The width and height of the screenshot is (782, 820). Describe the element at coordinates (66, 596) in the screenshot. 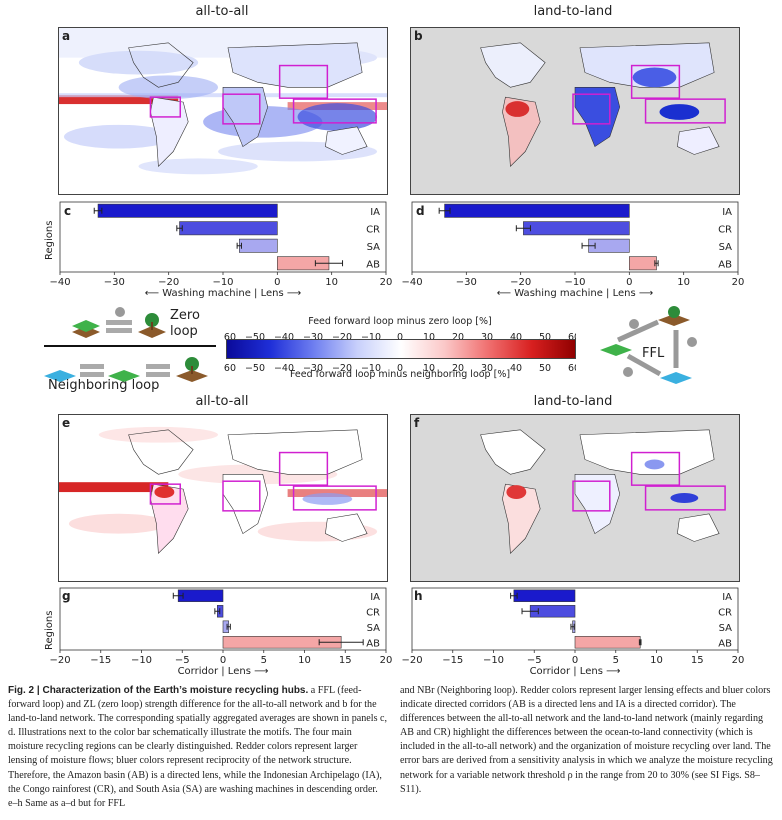

I see `panel-label-g: g` at that location.